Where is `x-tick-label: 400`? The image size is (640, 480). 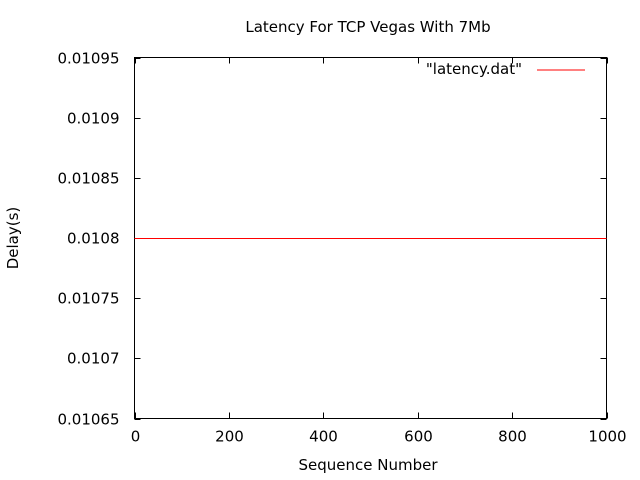
x-tick-label: 400 is located at coordinates (323, 437).